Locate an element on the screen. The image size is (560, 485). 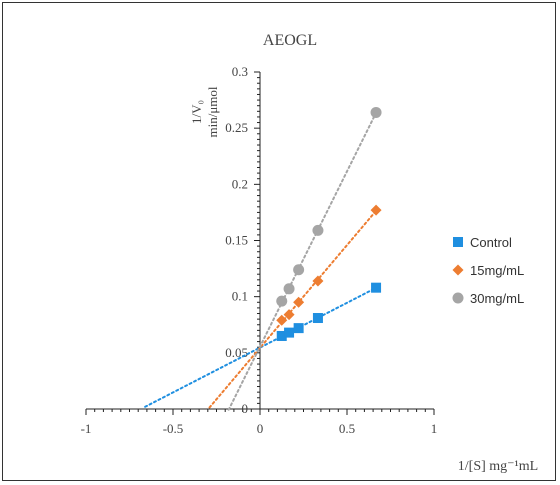
legend-label: 15mg/mL is located at coordinates (497, 270).